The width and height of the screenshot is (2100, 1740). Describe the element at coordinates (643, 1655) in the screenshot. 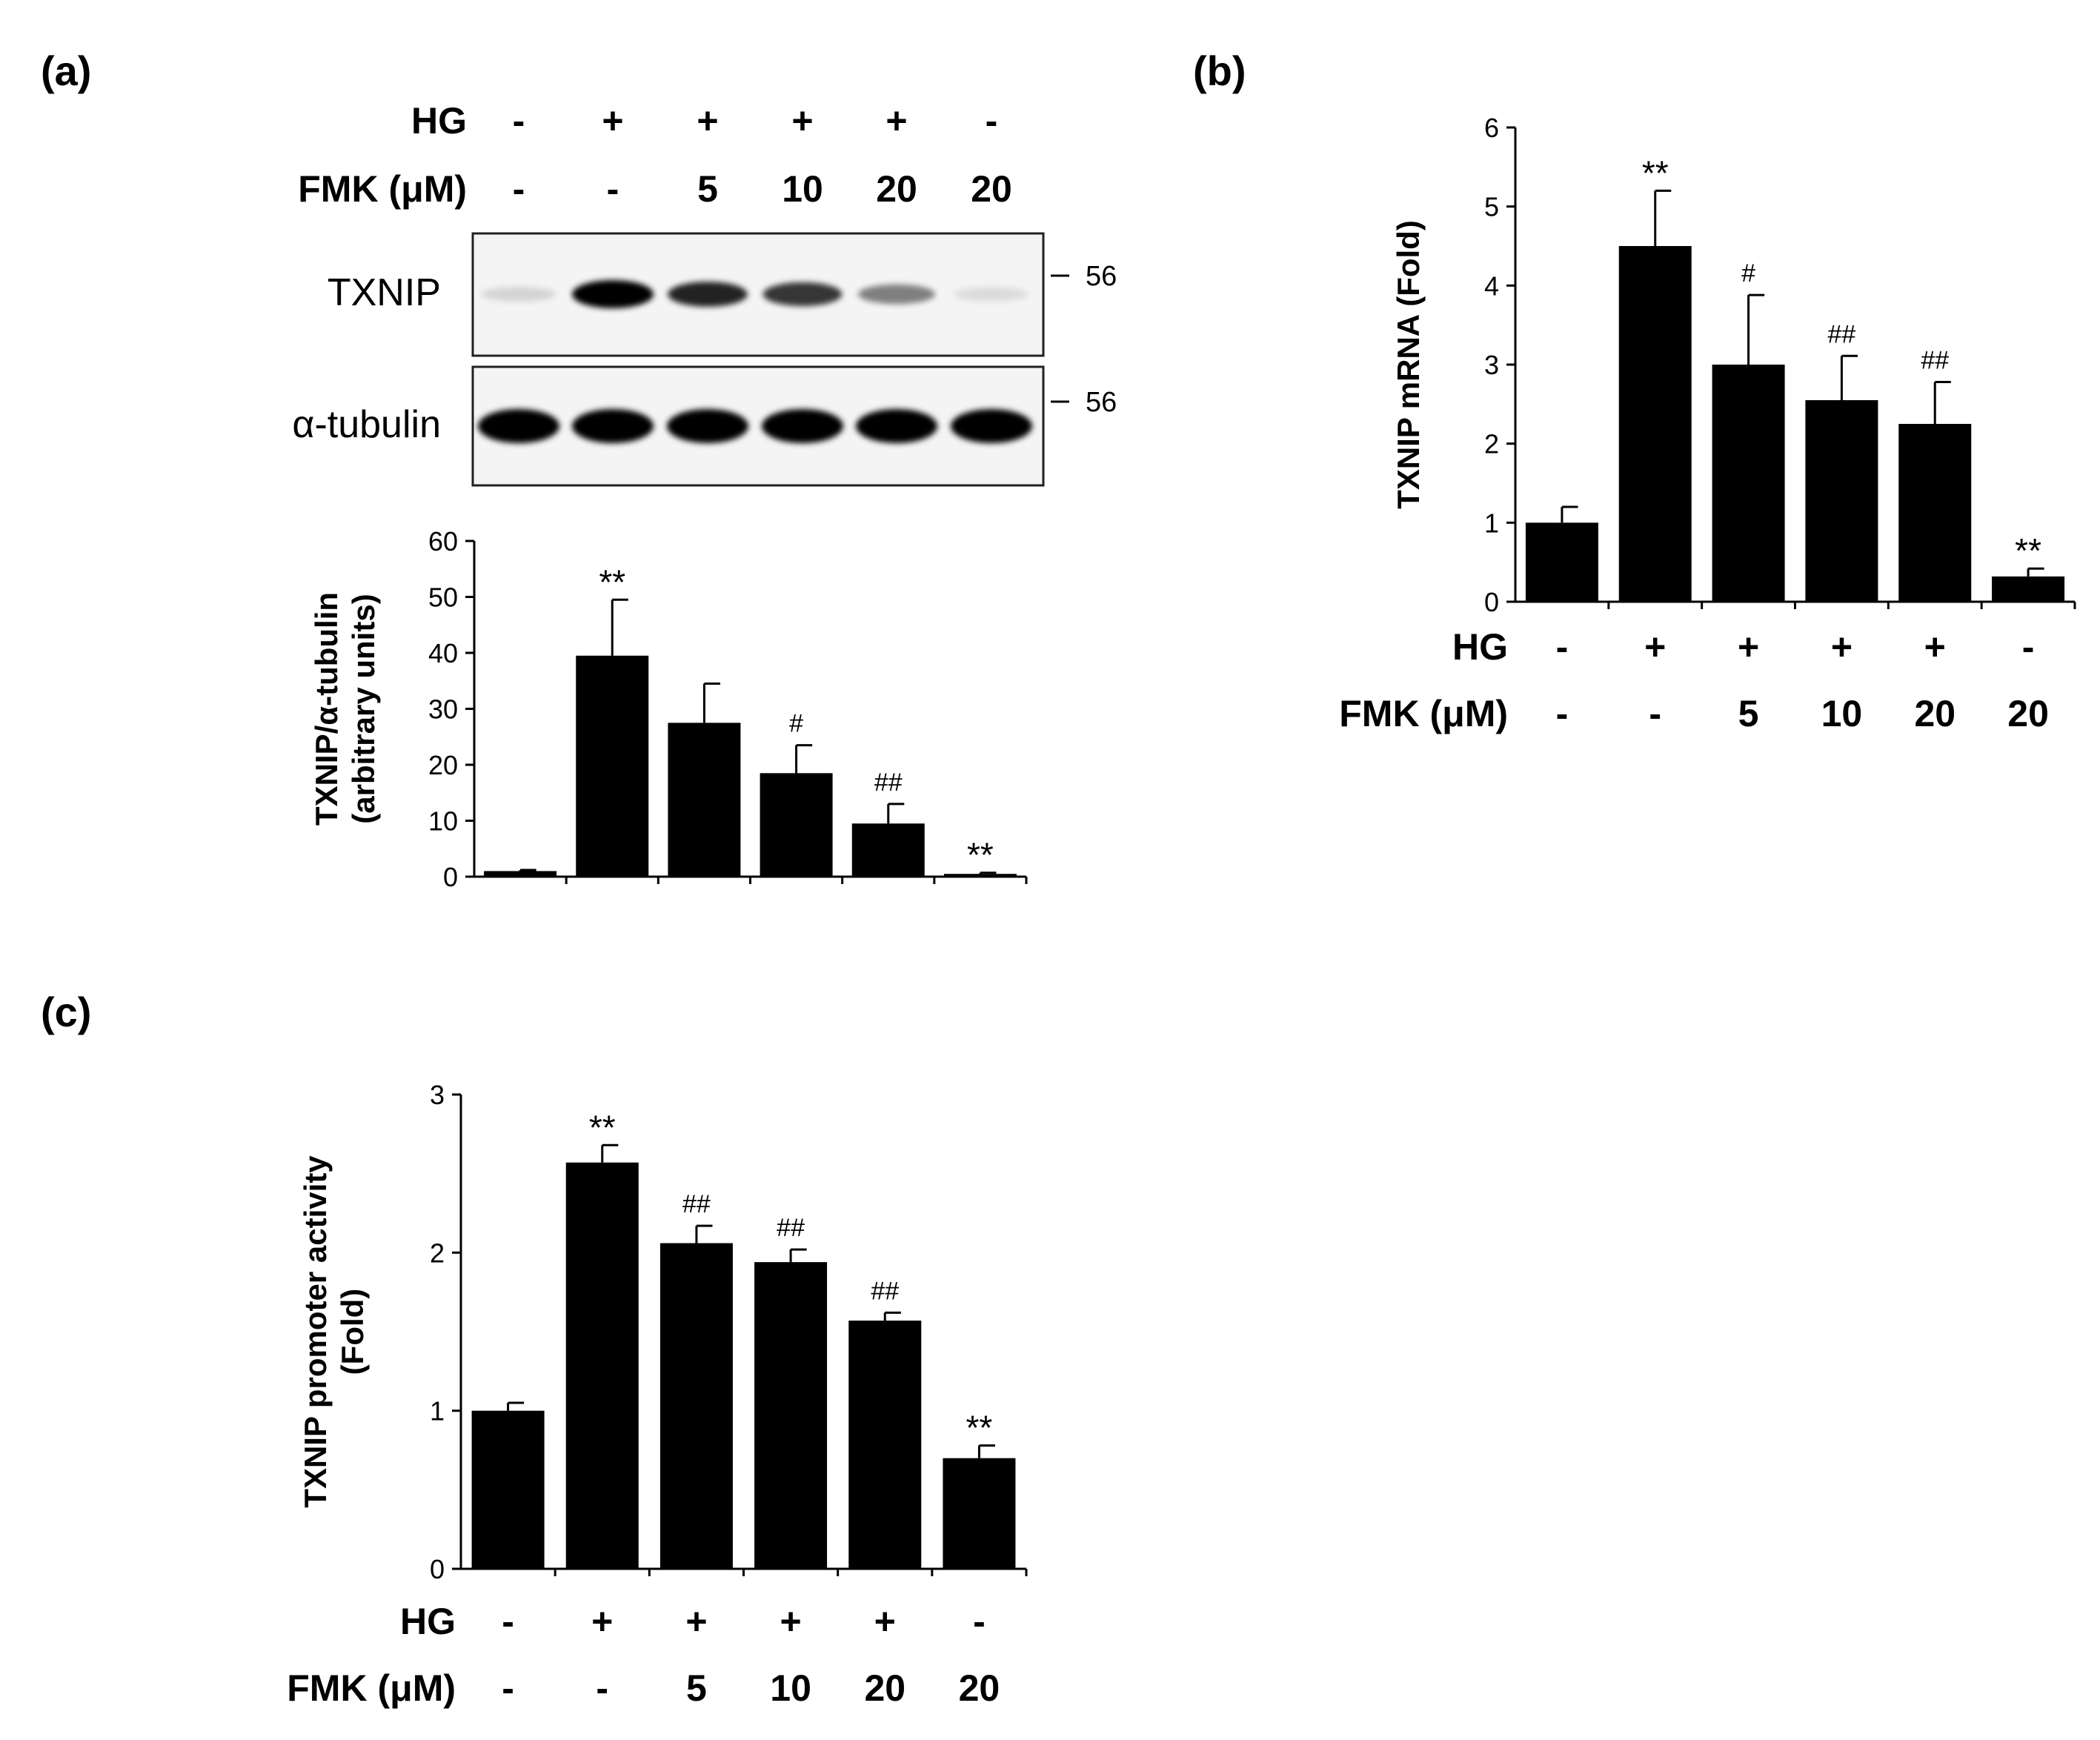

I see `panel-c-conditions: HG FMK (μM) - + + + + - - - 5 10 20 20` at that location.